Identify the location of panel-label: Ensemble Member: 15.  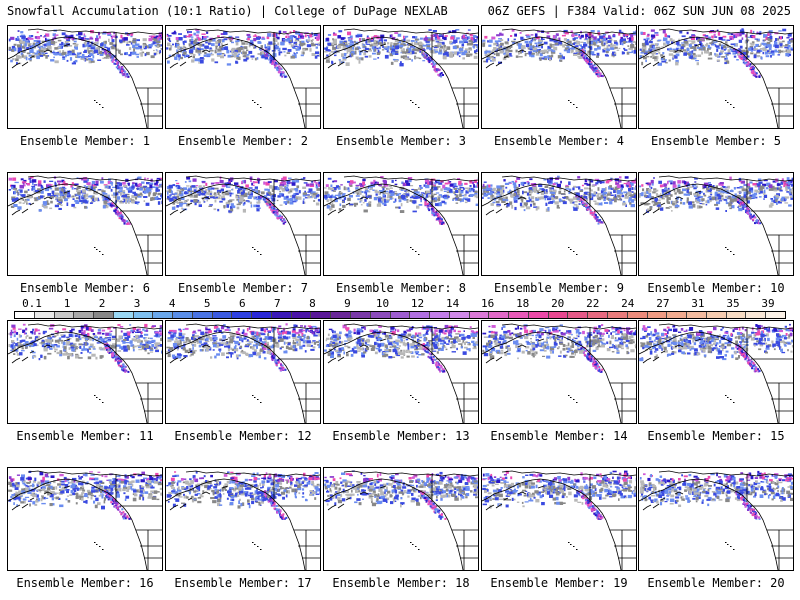
(716, 436).